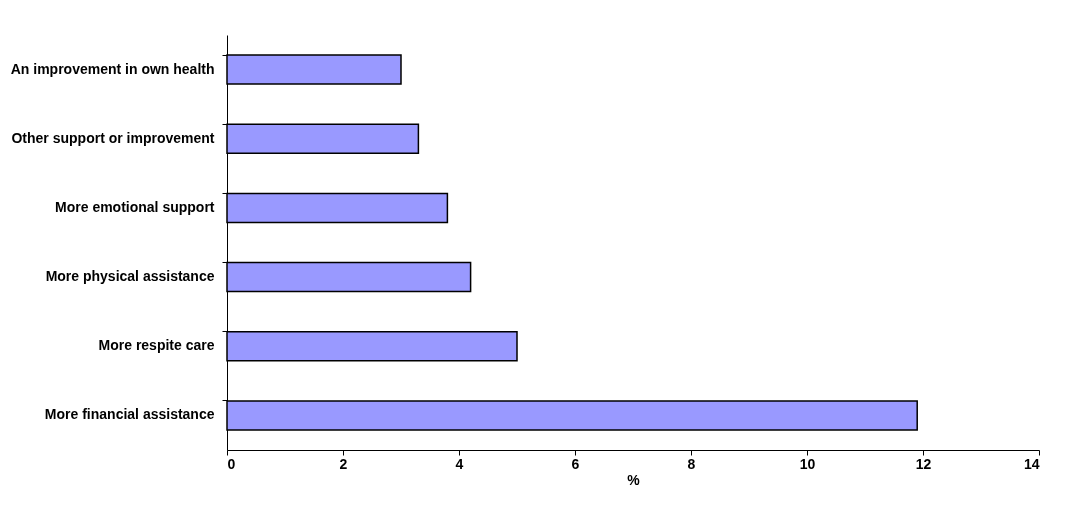  I want to click on y-tick-label: More physical assistance, so click(130, 276).